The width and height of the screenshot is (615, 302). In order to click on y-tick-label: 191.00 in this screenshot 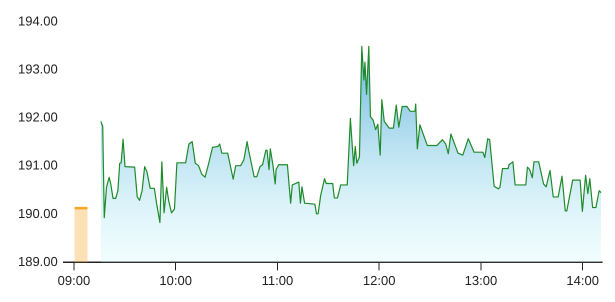, I will do `click(38, 165)`.